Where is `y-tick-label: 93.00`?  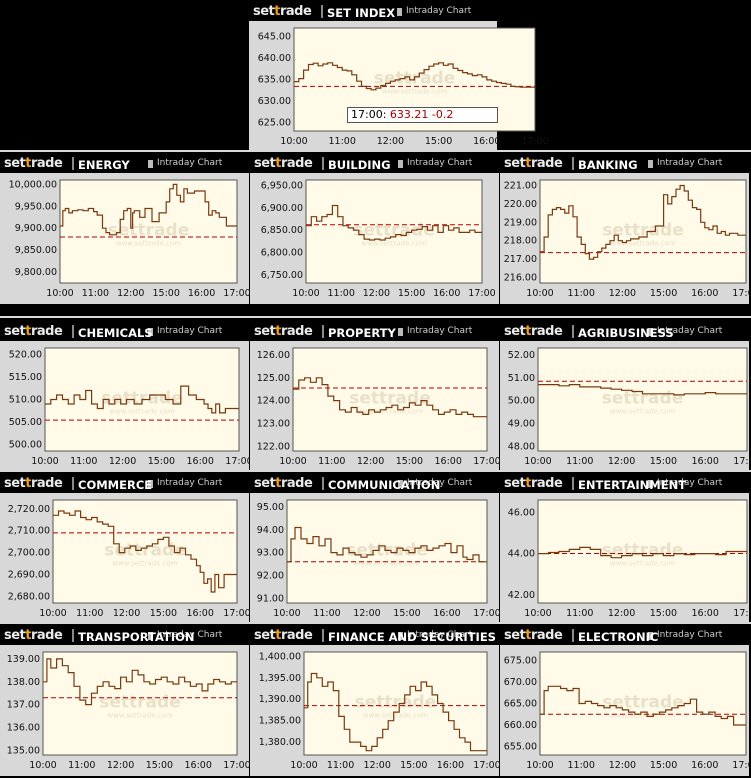 y-tick-label: 93.00 is located at coordinates (270, 553).